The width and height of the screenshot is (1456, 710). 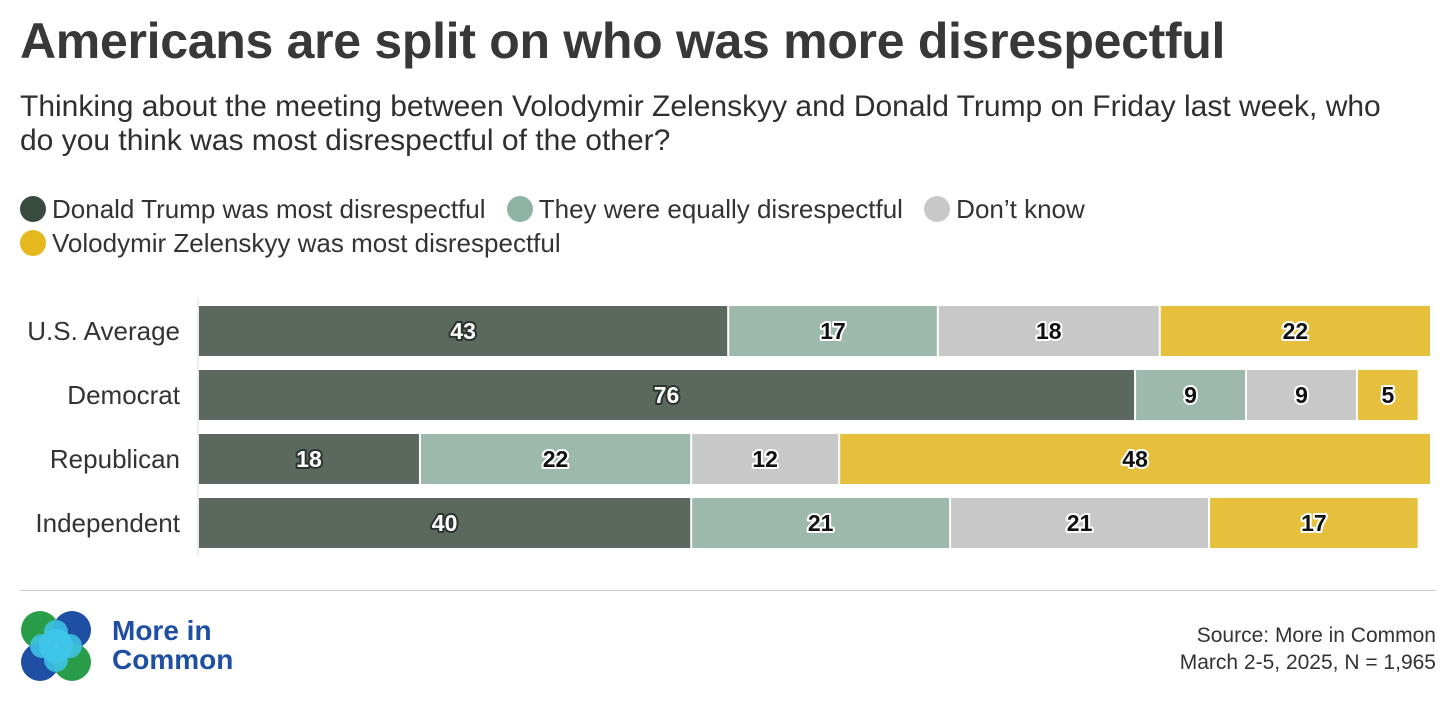 I want to click on legend-swatch-zelenskyy, so click(x=33, y=243).